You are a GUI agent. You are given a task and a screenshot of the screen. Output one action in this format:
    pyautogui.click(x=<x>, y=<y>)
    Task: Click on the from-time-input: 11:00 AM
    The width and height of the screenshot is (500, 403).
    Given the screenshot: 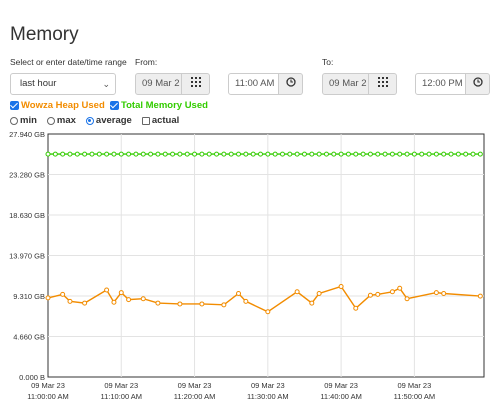 What is the action you would take?
    pyautogui.click(x=253, y=84)
    